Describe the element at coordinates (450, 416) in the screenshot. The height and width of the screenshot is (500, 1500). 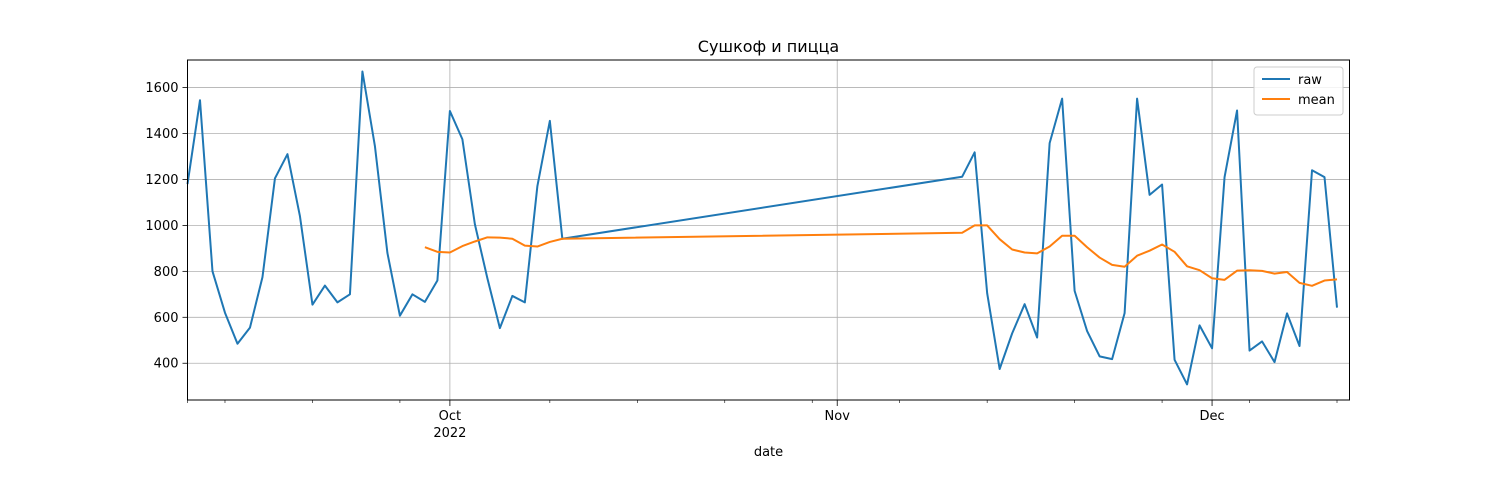
I see `x-tick-label: Oct` at that location.